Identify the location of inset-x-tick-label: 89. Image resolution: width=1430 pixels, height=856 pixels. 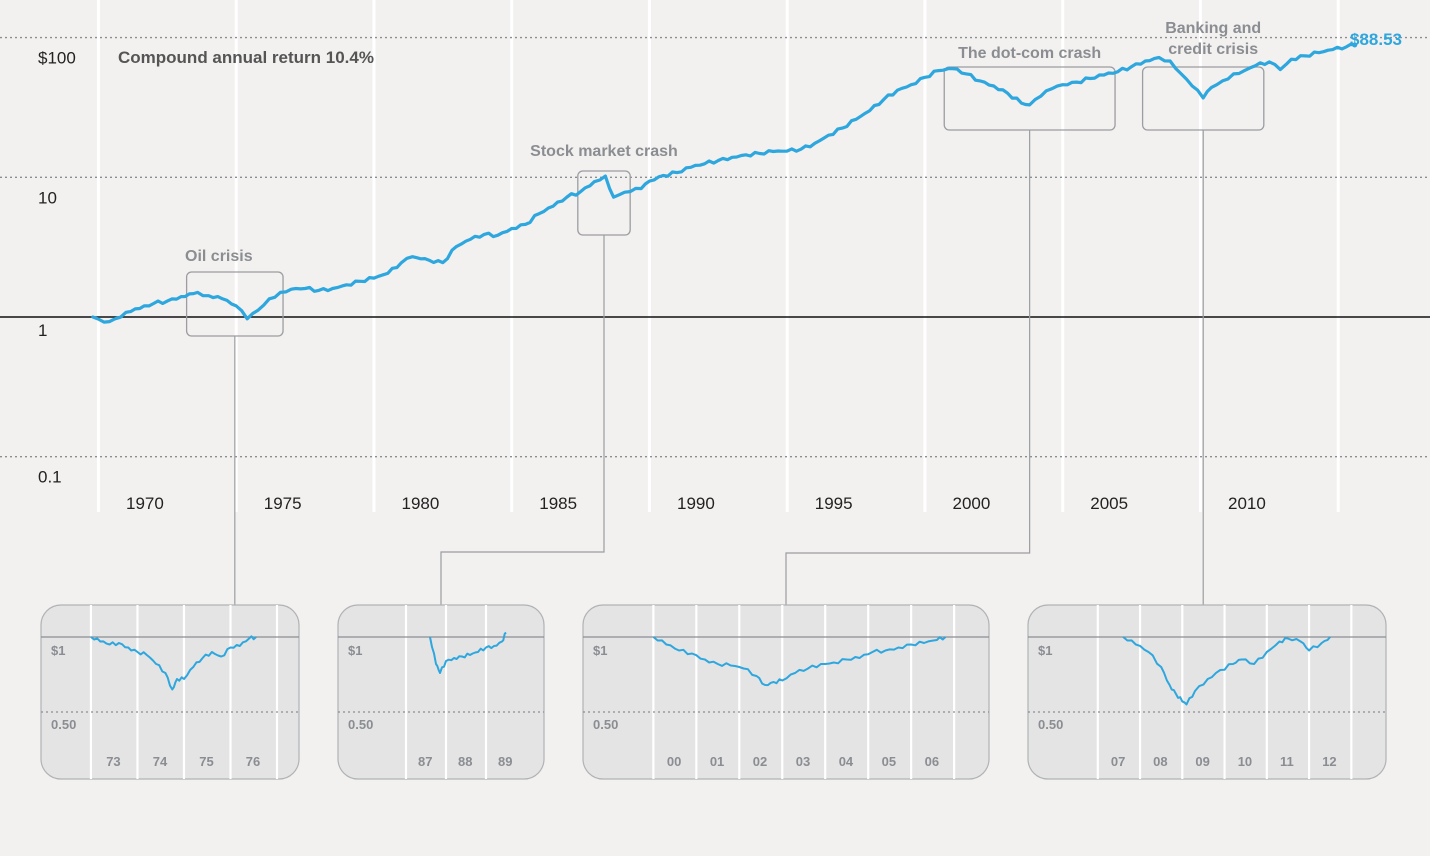
(505, 761).